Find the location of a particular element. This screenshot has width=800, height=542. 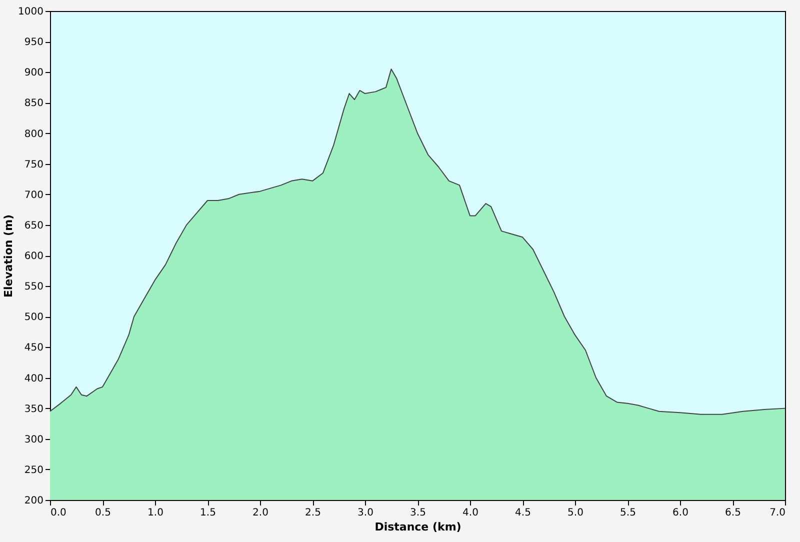

x-tick-label: 3.0 is located at coordinates (366, 513).